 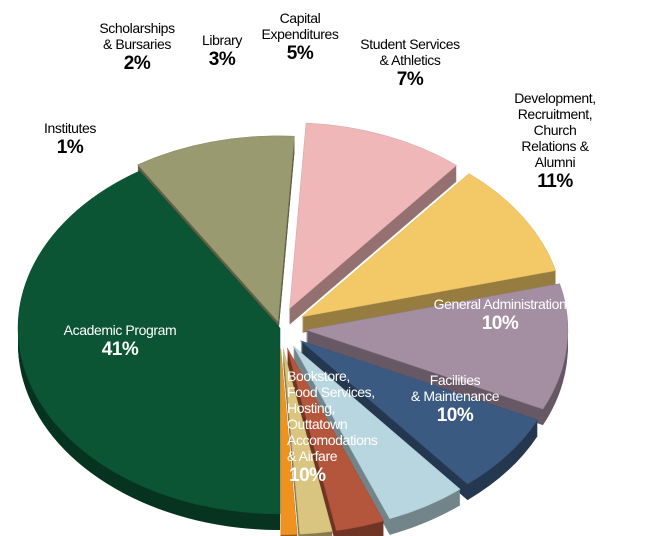 I want to click on slice-label: Student Services & Athletics 7%, so click(x=410, y=64).